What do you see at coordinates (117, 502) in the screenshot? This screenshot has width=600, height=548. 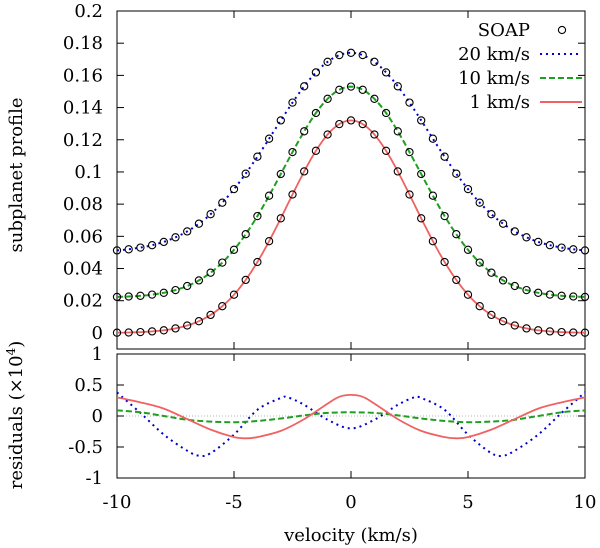 I see `x-tick-label: -10` at bounding box center [117, 502].